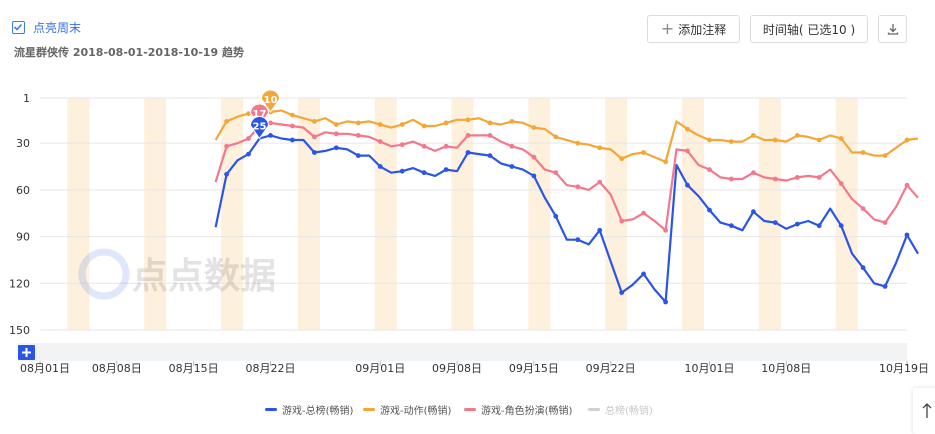  Describe the element at coordinates (620, 409) in the screenshot. I see `legend-item-total_list: 总榜(畅销)` at that location.